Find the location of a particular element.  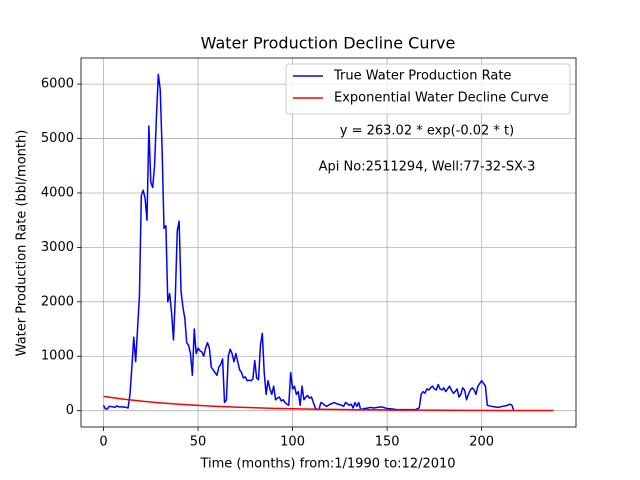

series-line is located at coordinates (328, 403).